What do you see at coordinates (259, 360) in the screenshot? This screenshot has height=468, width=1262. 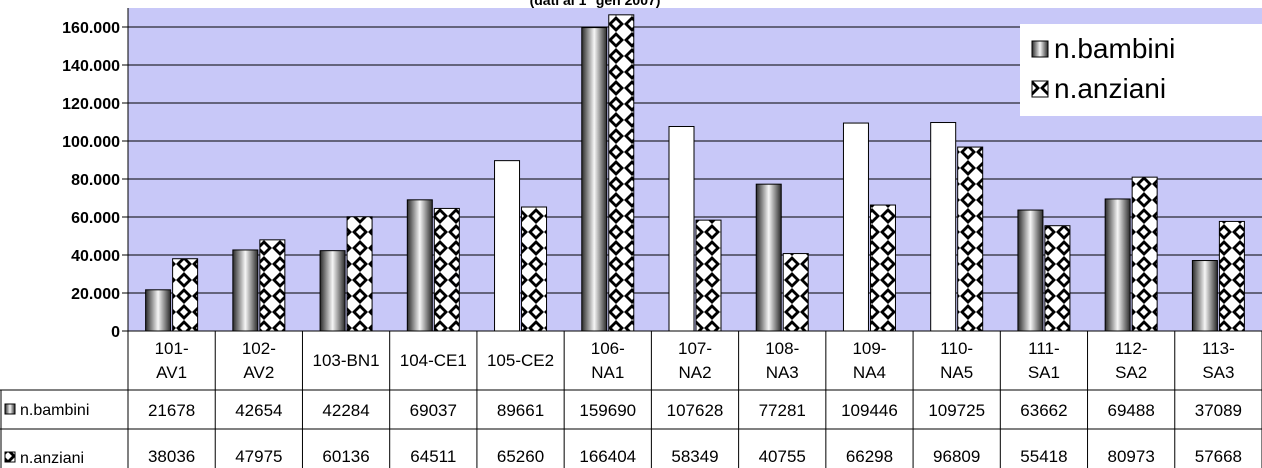 I see `category-label: 102- AV2` at bounding box center [259, 360].